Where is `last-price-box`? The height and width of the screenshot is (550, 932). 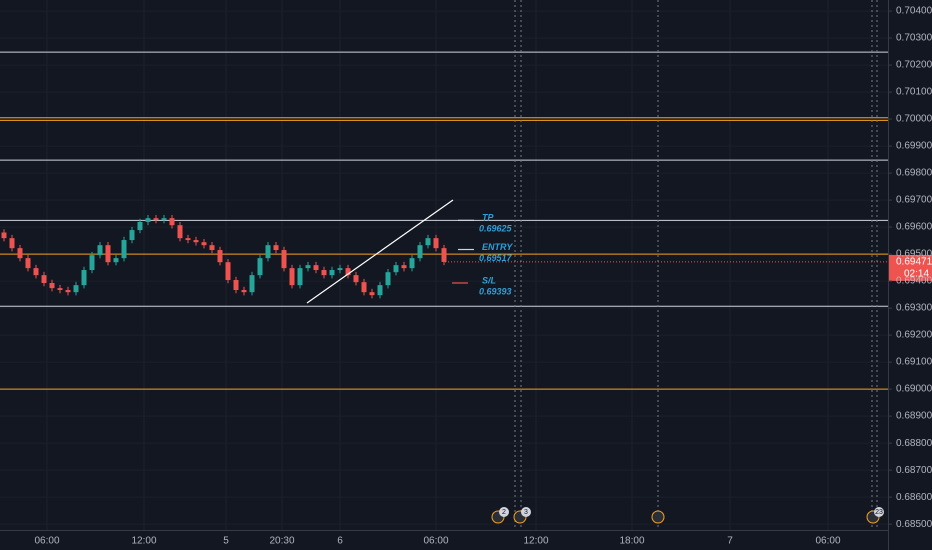 last-price-box is located at coordinates (910, 267).